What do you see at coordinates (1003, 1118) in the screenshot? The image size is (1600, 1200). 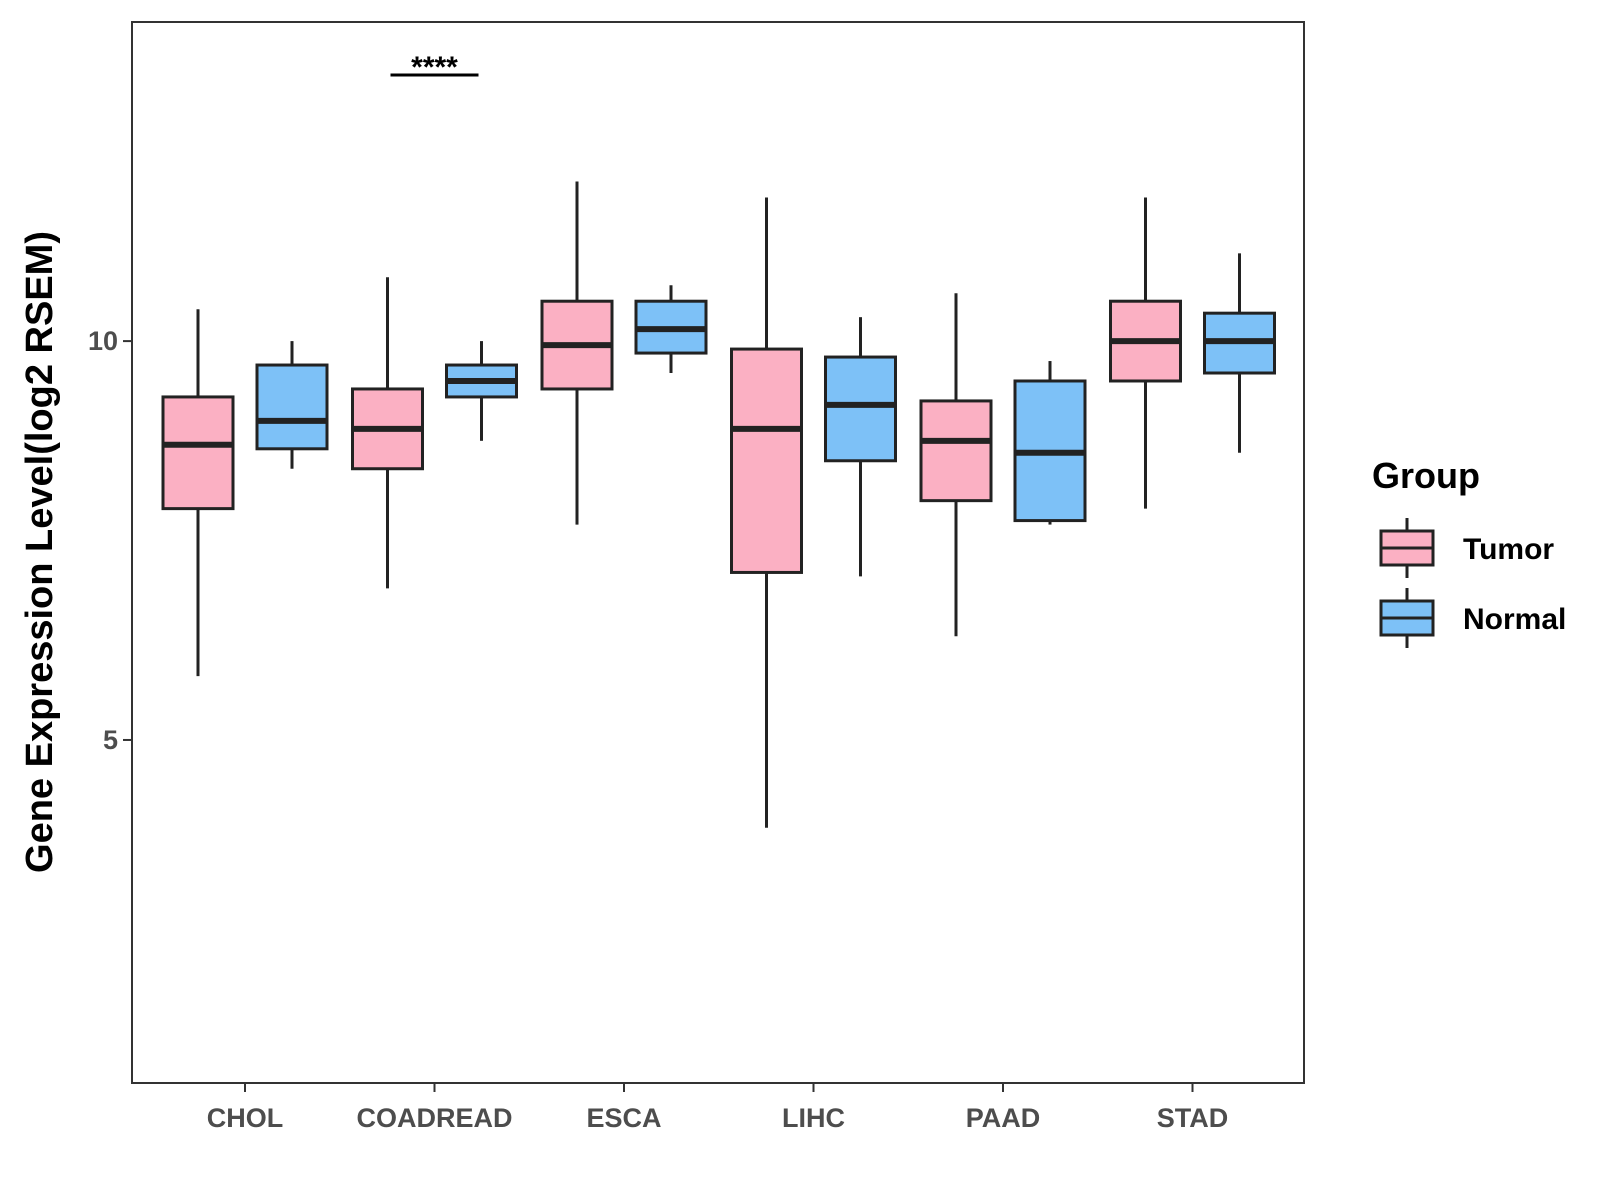 I see `x-tick-label-paad: PAAD` at bounding box center [1003, 1118].